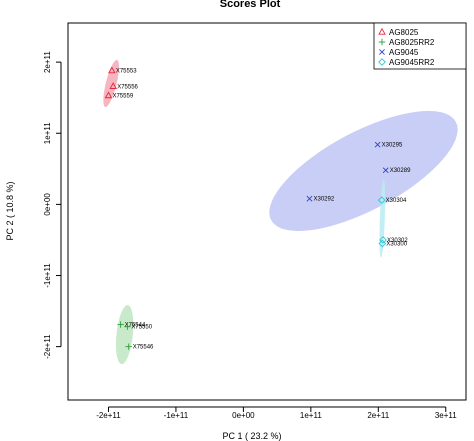  I want to click on y-tick-label: 1e+11, so click(47, 133).